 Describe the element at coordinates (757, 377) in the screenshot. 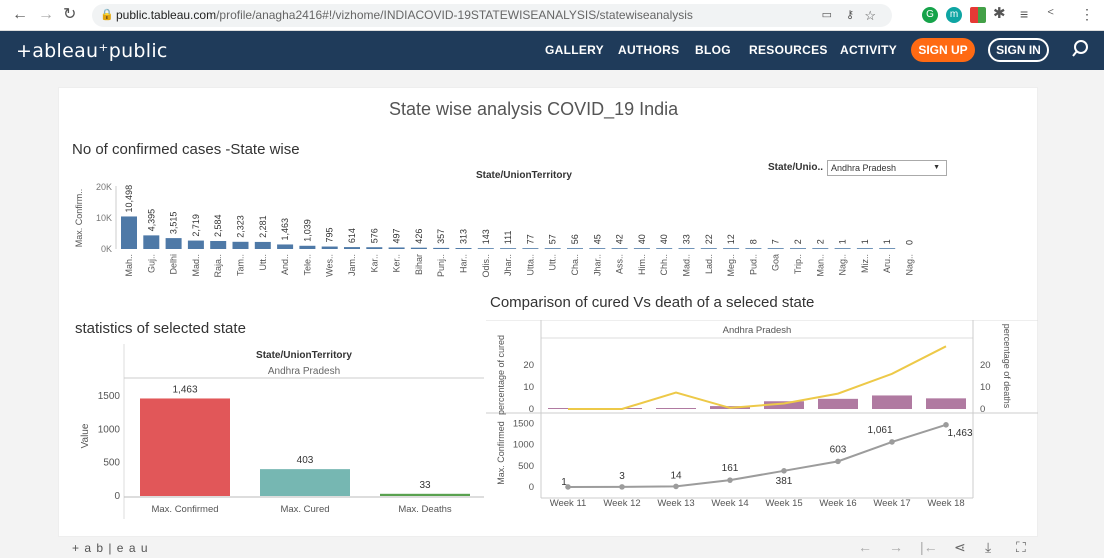

I see `series-line` at that location.